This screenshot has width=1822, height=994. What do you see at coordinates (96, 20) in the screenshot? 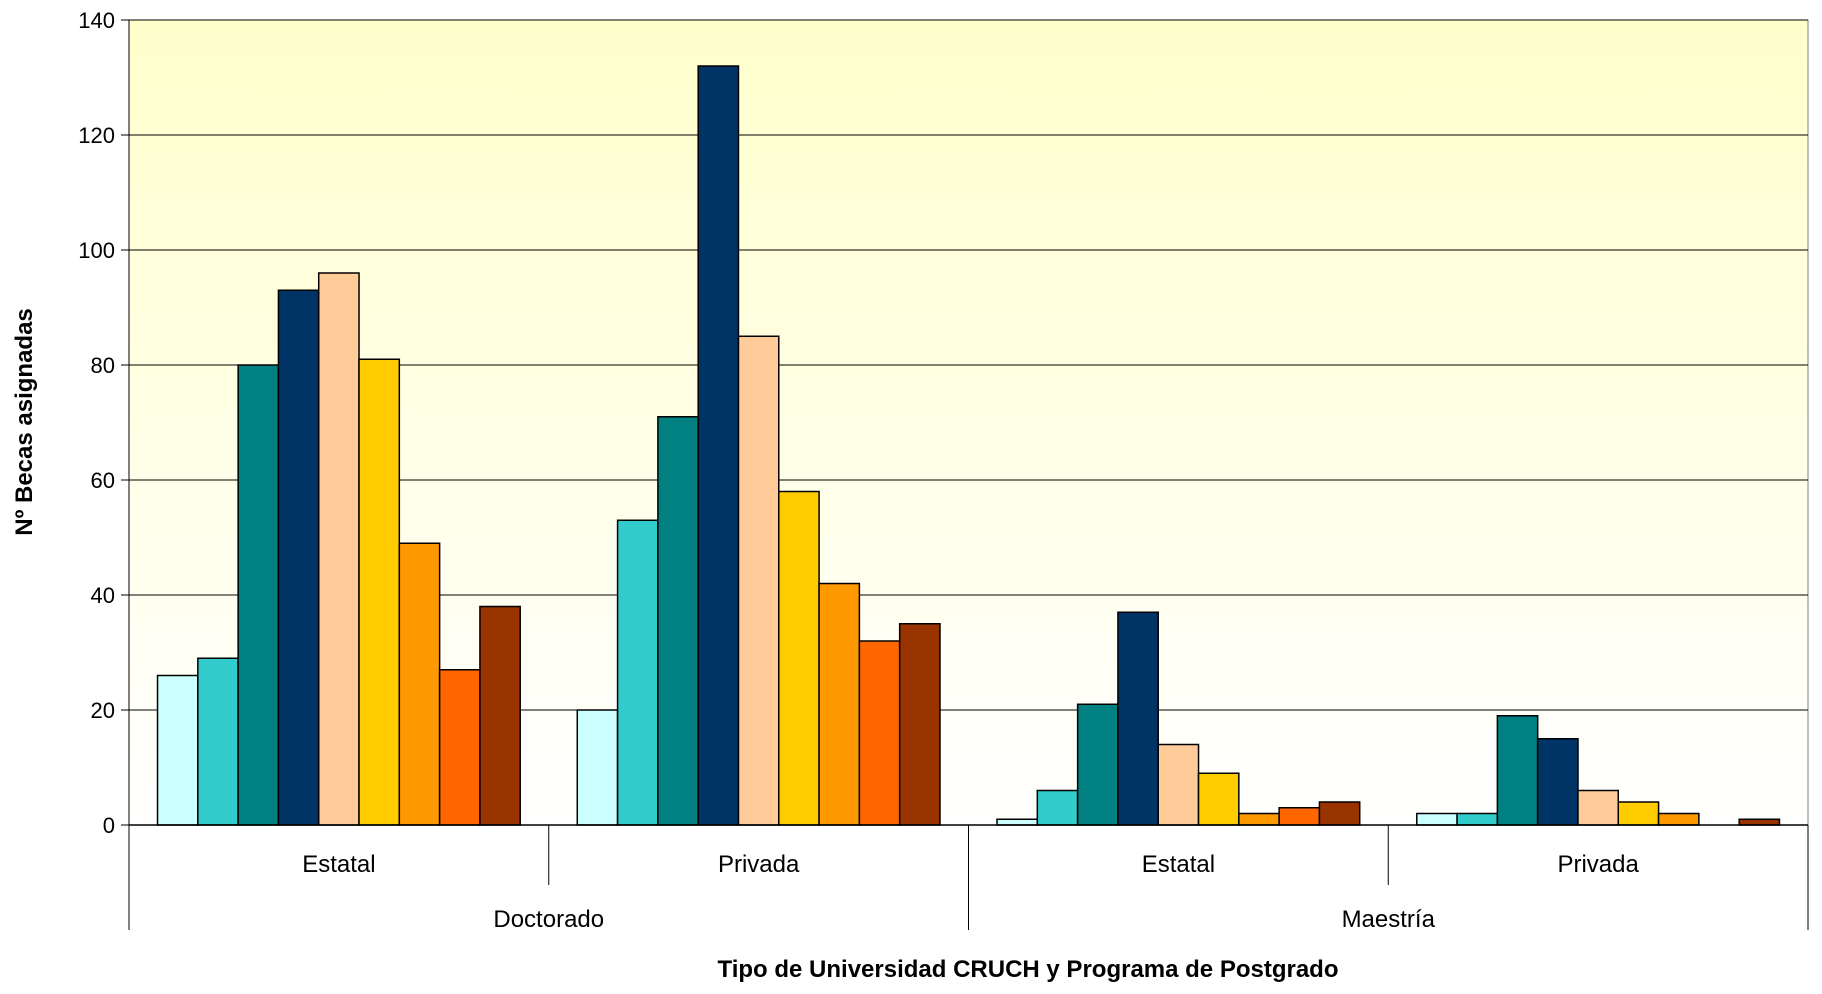
I see `y-tick-label: 140` at bounding box center [96, 20].